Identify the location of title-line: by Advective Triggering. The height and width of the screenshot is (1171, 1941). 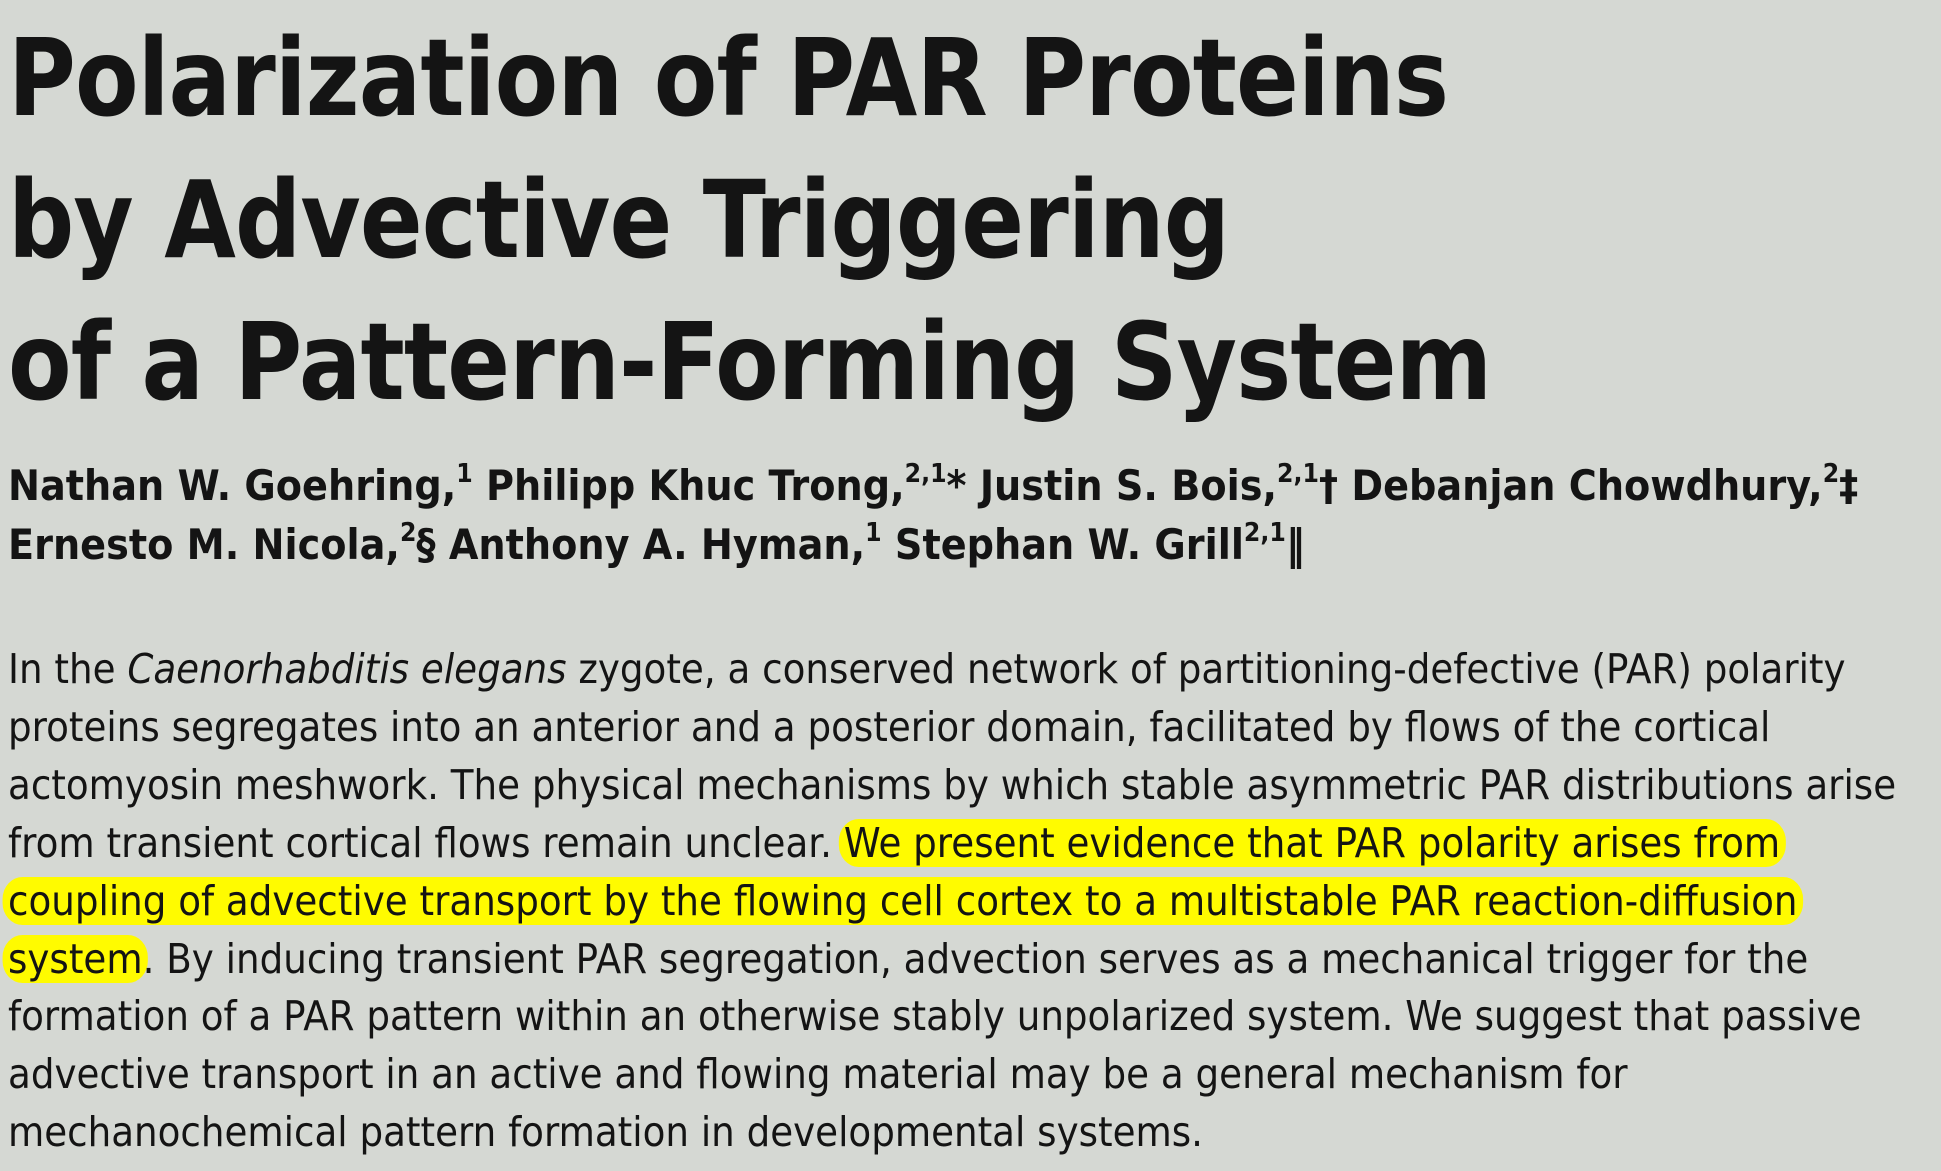
(619, 221).